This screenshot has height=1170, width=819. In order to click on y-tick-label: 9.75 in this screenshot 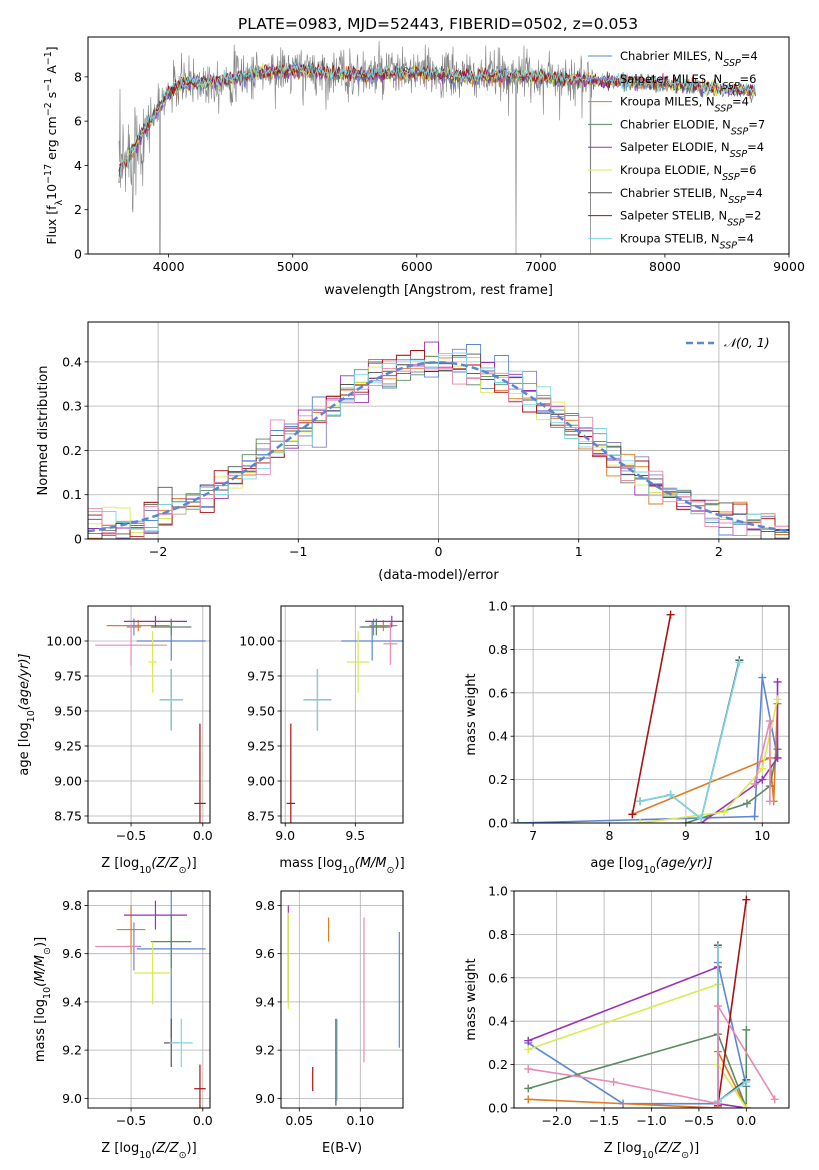, I will do `click(261, 676)`.